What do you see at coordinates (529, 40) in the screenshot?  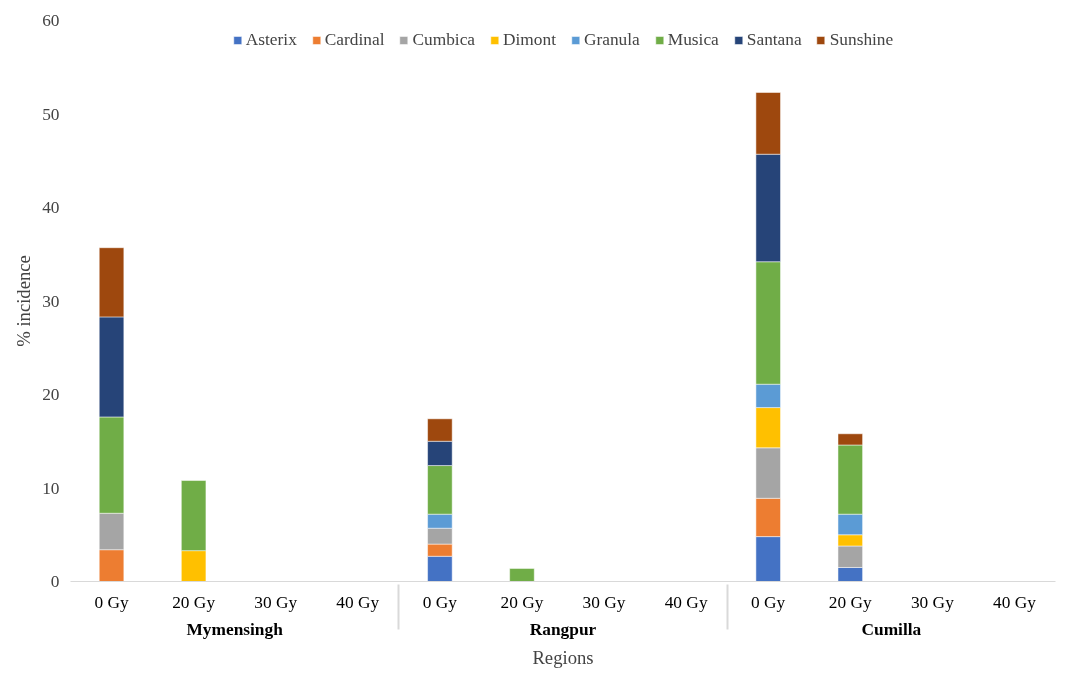 I see `legend-label: Dimont` at bounding box center [529, 40].